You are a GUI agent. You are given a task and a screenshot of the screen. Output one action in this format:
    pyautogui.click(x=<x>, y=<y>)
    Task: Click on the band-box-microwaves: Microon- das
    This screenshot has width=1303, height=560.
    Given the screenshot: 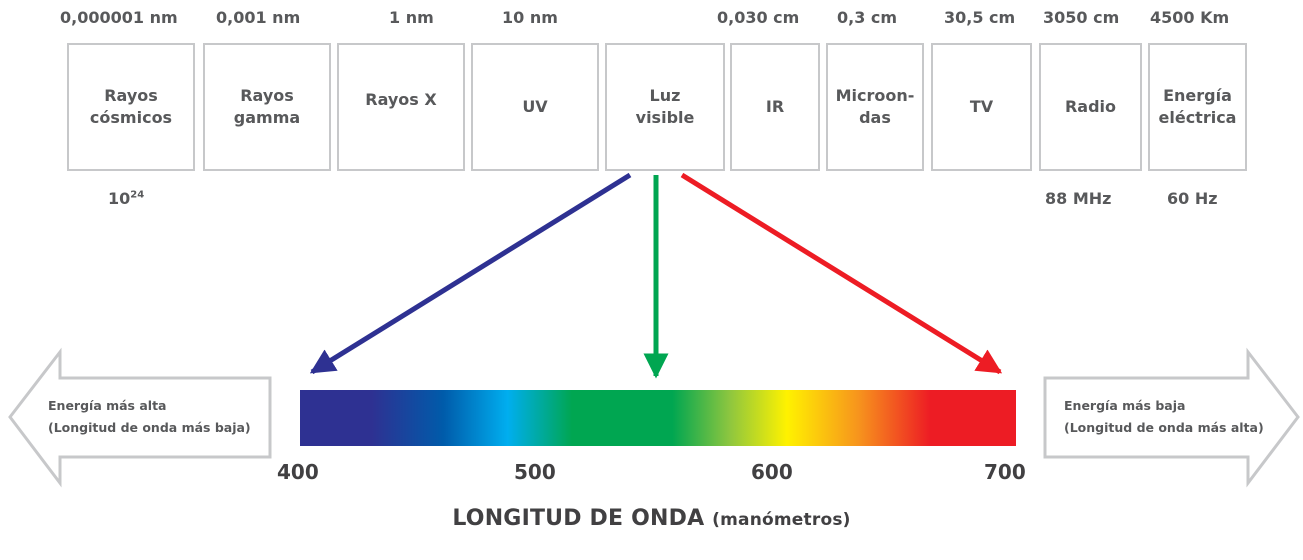 What is the action you would take?
    pyautogui.click(x=875, y=107)
    